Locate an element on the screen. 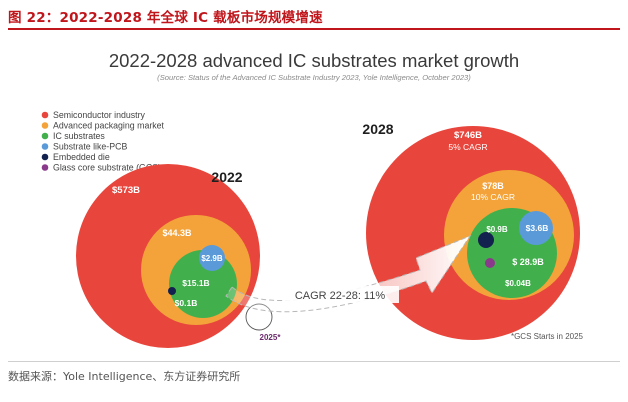 The width and height of the screenshot is (628, 402). footer-divider is located at coordinates (314, 361).